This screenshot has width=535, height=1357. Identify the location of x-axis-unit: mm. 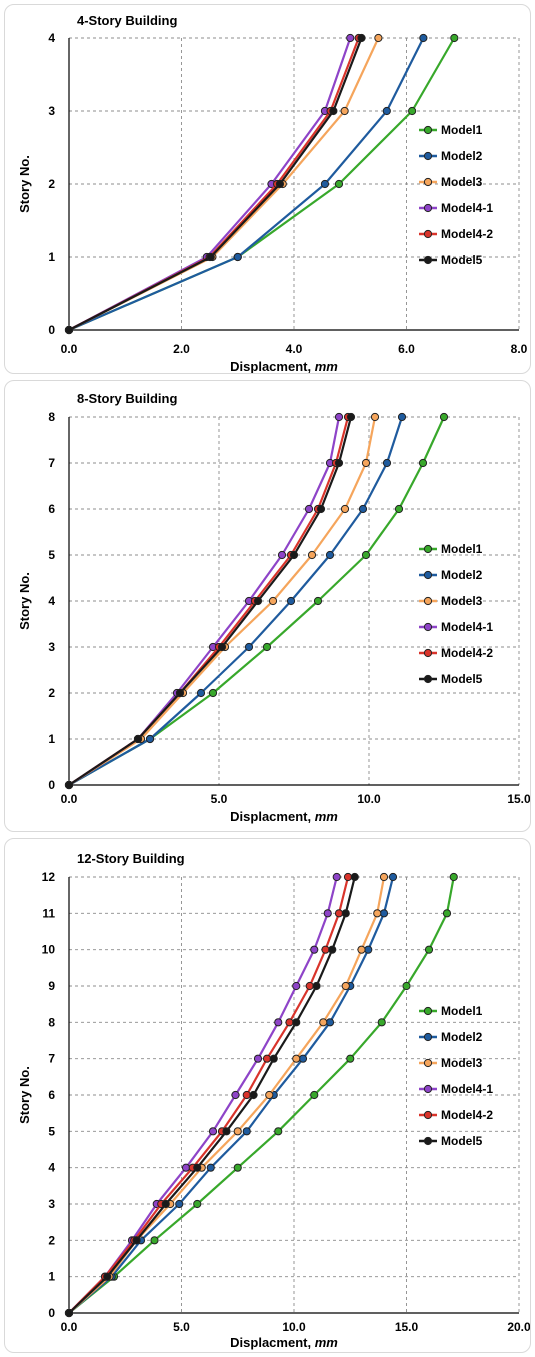
(327, 366).